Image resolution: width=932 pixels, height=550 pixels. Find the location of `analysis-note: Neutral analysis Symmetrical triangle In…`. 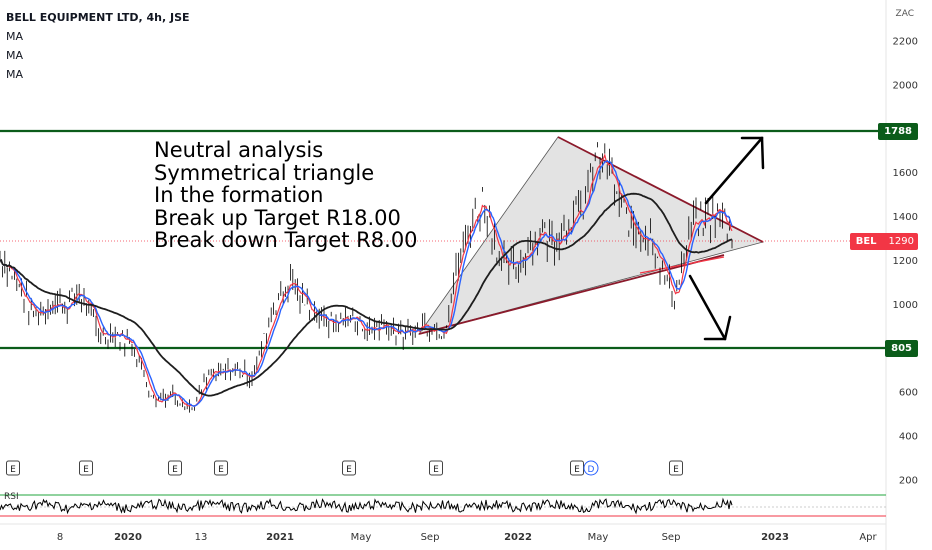

analysis-note: Neutral analysis Symmetrical triangle In… is located at coordinates (286, 195).